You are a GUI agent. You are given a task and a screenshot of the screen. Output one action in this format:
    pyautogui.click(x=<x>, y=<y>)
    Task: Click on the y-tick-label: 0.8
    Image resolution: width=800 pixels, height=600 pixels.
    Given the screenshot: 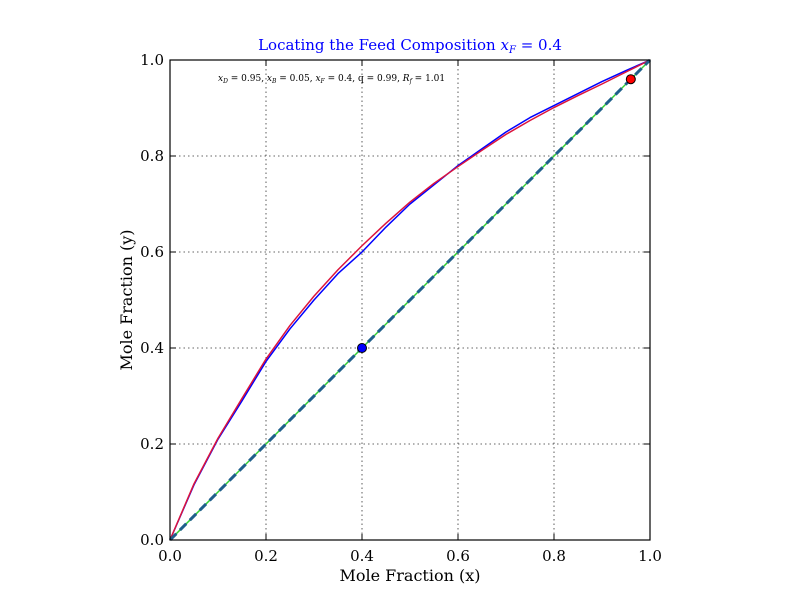 What is the action you would take?
    pyautogui.click(x=152, y=156)
    